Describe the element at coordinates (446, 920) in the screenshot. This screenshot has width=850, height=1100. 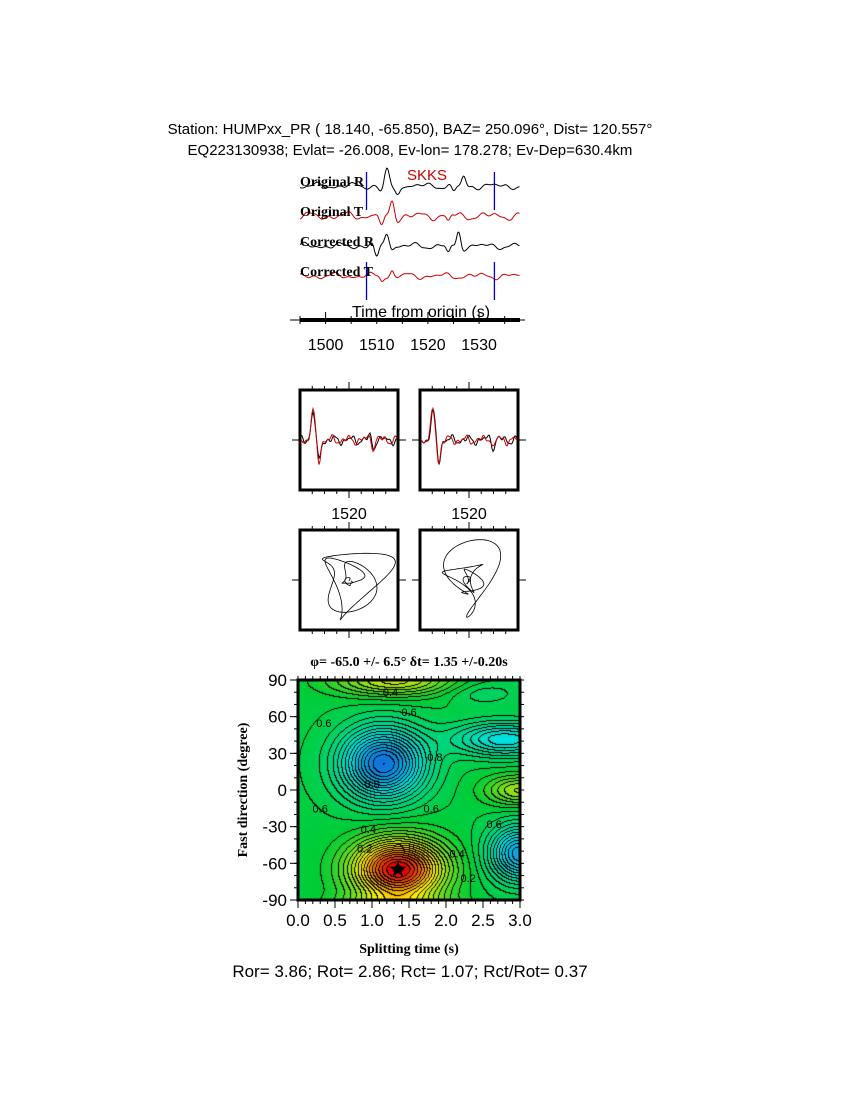
I see `x-tick-label-2.0: 2.0` at that location.